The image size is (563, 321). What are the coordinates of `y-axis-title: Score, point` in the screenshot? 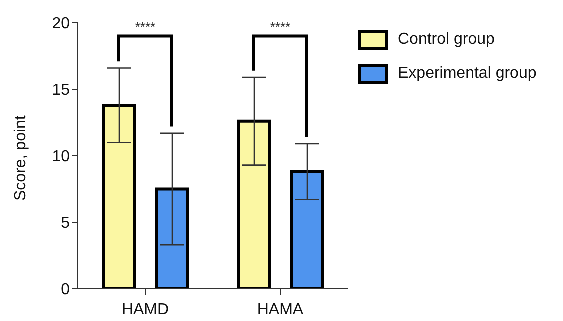 It's located at (21, 158).